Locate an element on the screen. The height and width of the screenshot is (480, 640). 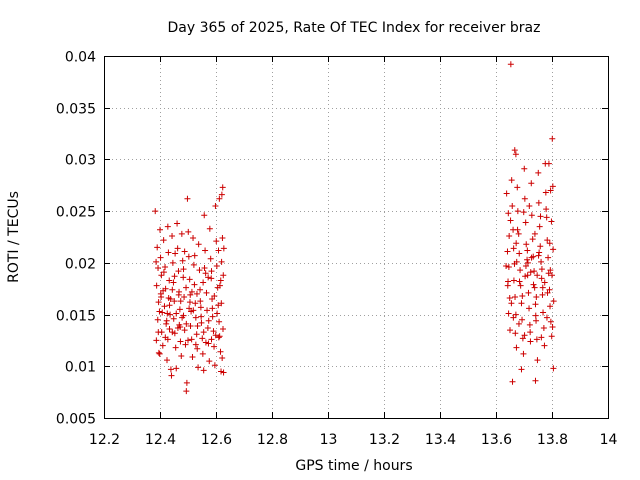
x-tick-label: 14 is located at coordinates (609, 440).